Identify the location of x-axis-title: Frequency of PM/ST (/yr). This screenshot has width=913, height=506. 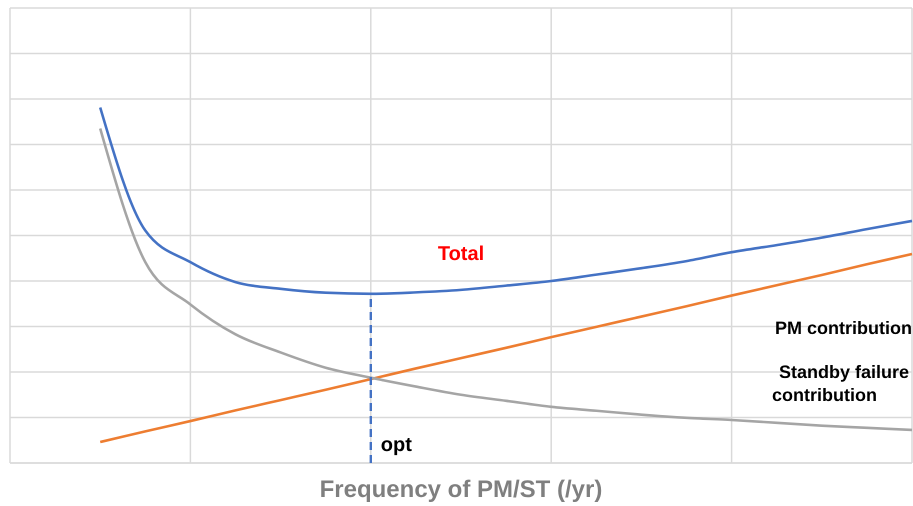
(461, 489).